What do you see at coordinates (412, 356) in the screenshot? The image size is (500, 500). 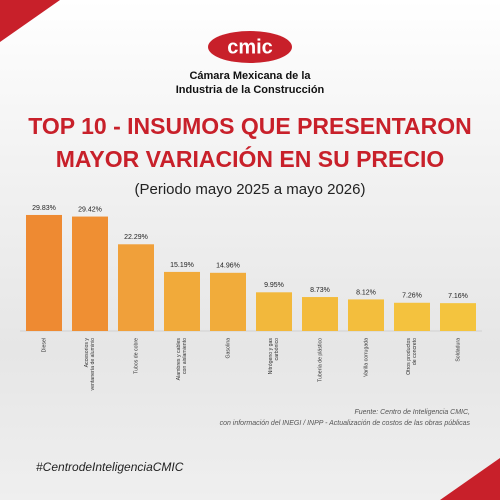 I see `x-tick-label: Otros productosde concreto` at bounding box center [412, 356].